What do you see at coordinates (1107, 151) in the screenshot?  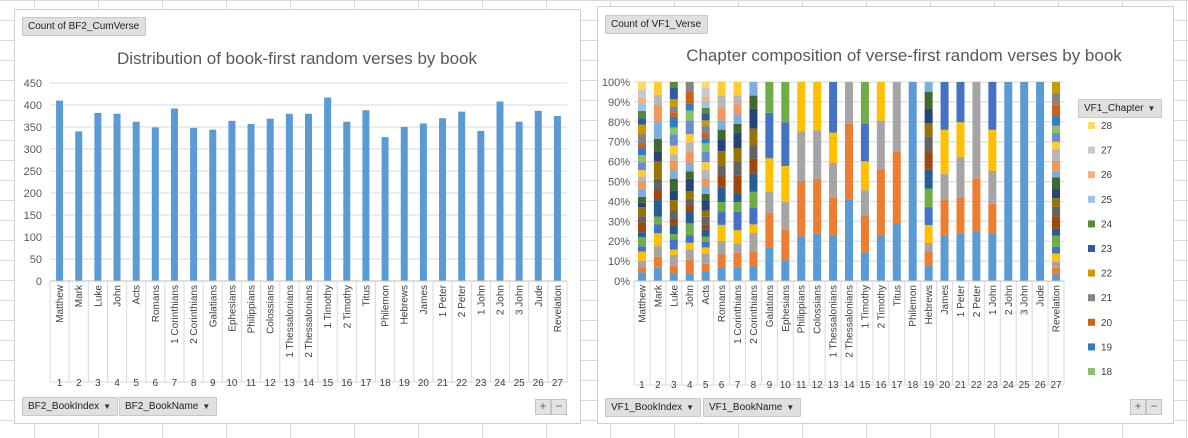 I see `legend-label: 27` at bounding box center [1107, 151].